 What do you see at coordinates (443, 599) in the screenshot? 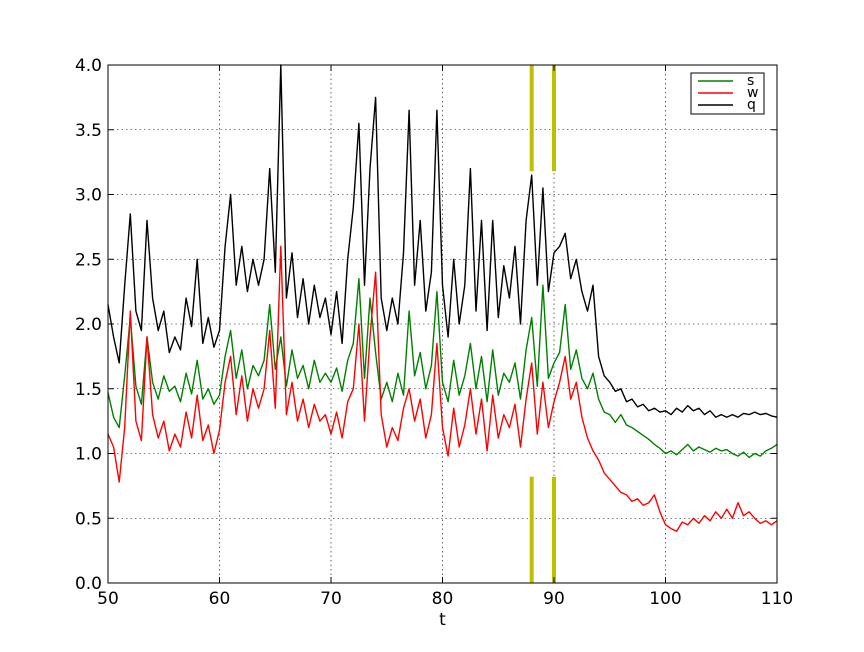
I see `x-tick-label: 80` at bounding box center [443, 599].